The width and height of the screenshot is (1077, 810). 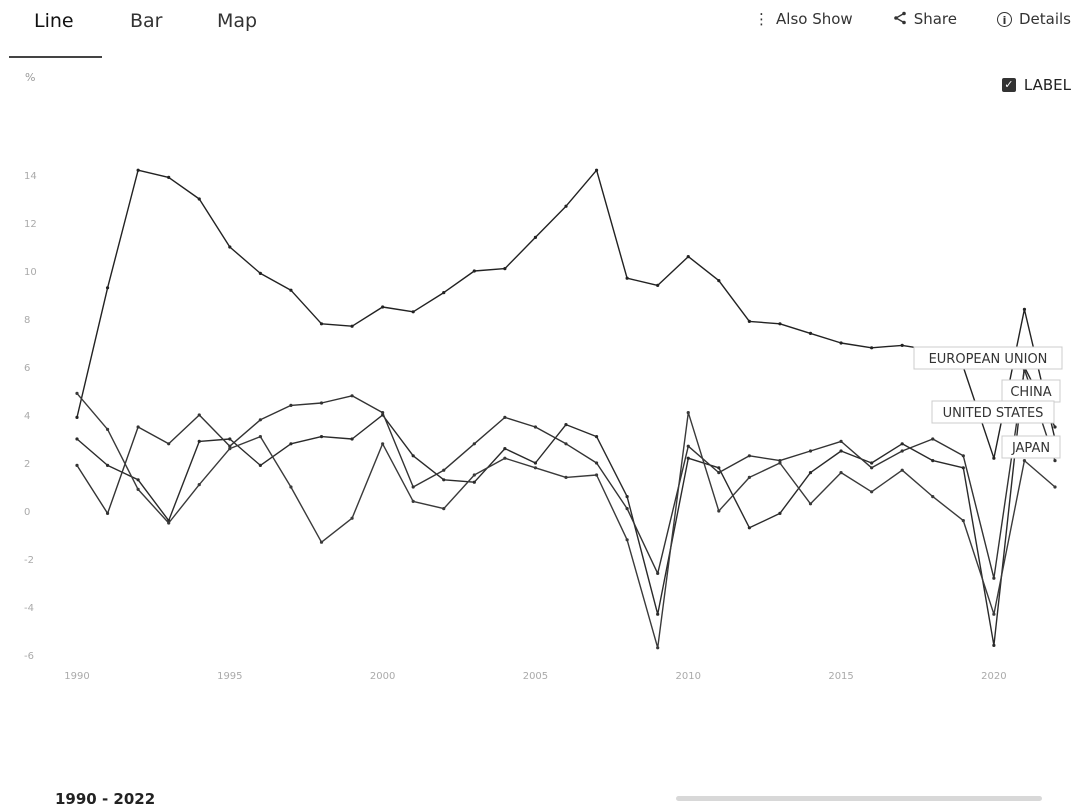 I want to click on y-tick-label: 2, so click(x=27, y=464).